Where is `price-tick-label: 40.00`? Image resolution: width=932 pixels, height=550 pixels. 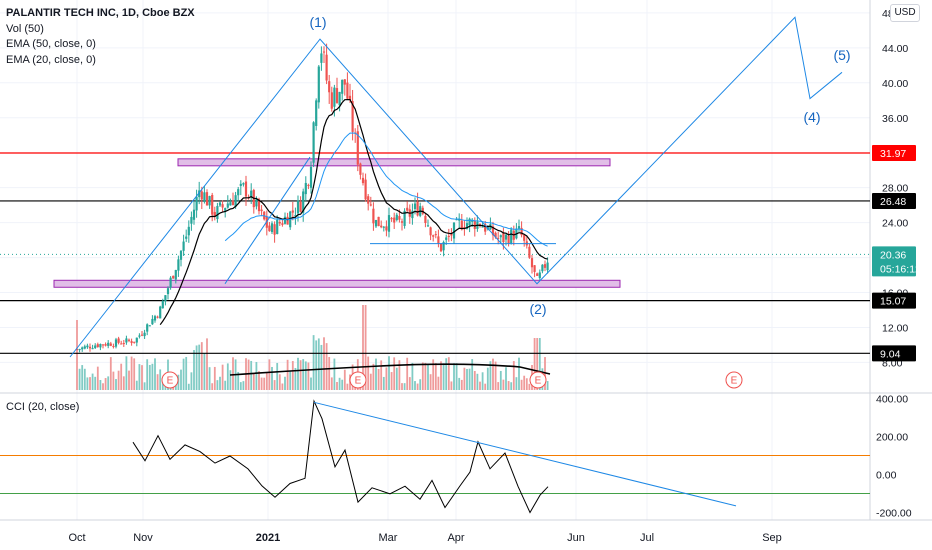 price-tick-label: 40.00 is located at coordinates (895, 84).